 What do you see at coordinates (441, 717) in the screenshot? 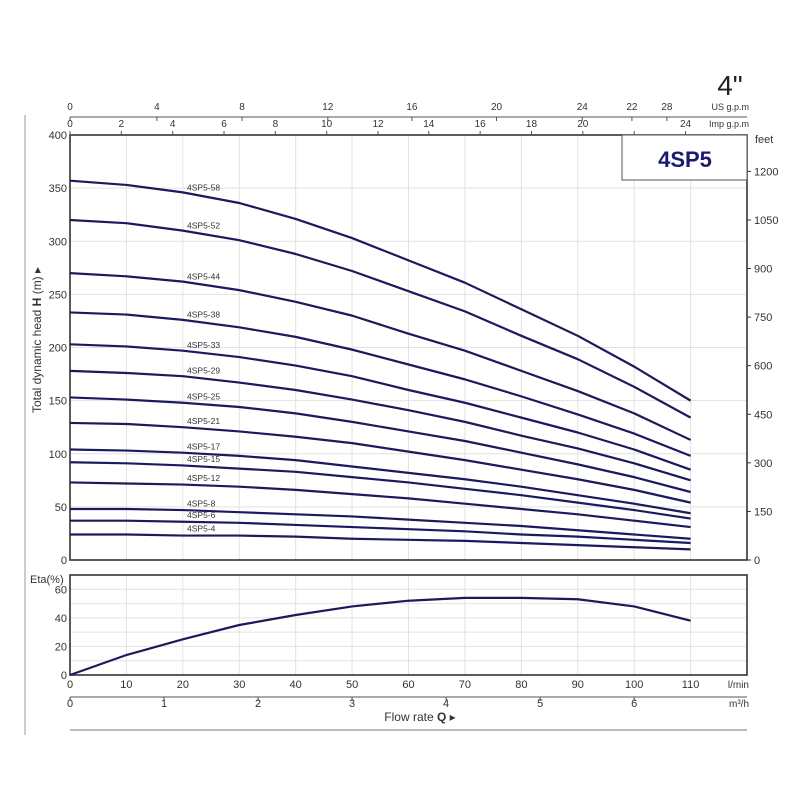
I see `x-axis-label-part: Q` at bounding box center [441, 717].